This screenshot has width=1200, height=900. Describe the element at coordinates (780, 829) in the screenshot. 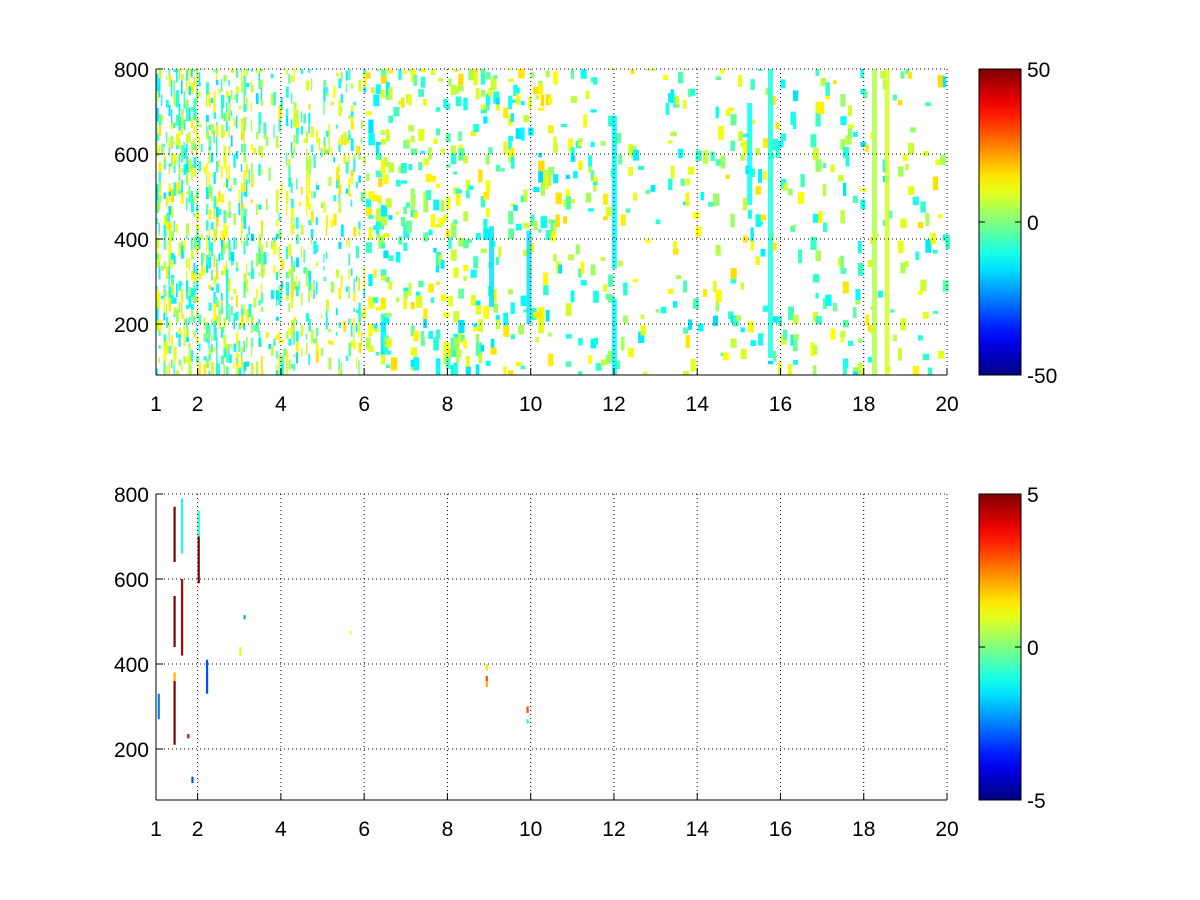

I see `x-tick-label: 16` at that location.